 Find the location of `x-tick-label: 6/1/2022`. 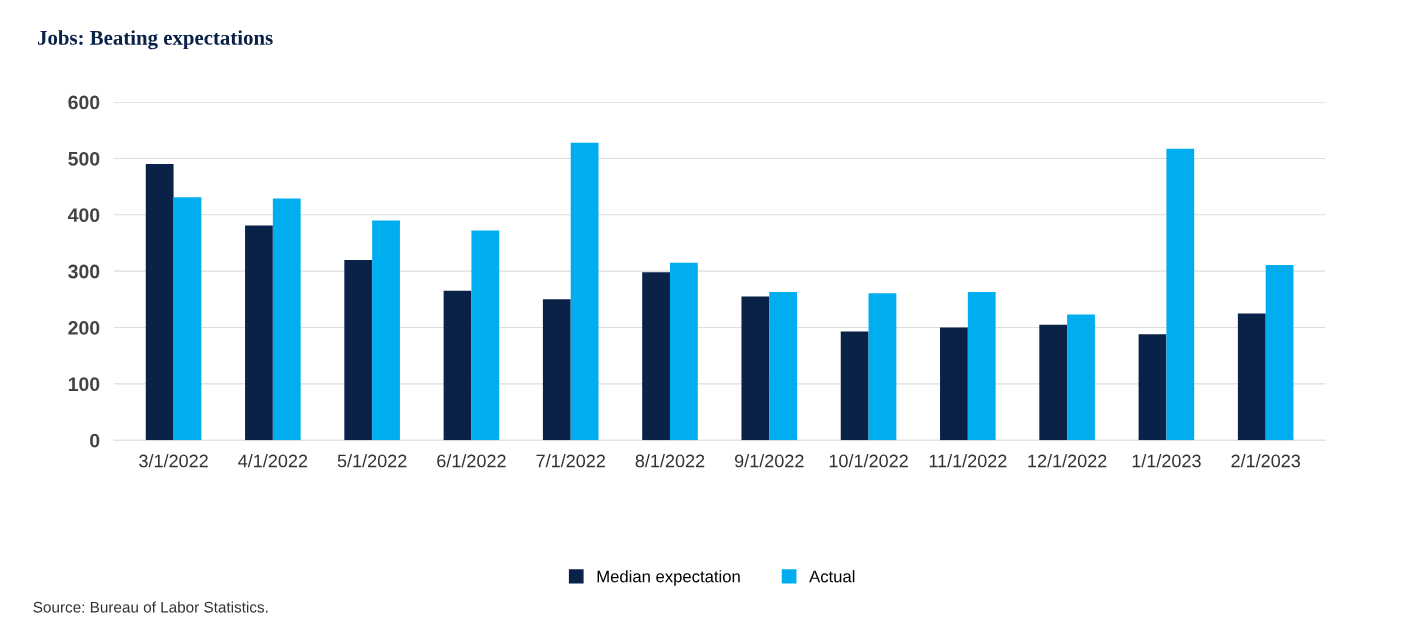

x-tick-label: 6/1/2022 is located at coordinates (471, 461).